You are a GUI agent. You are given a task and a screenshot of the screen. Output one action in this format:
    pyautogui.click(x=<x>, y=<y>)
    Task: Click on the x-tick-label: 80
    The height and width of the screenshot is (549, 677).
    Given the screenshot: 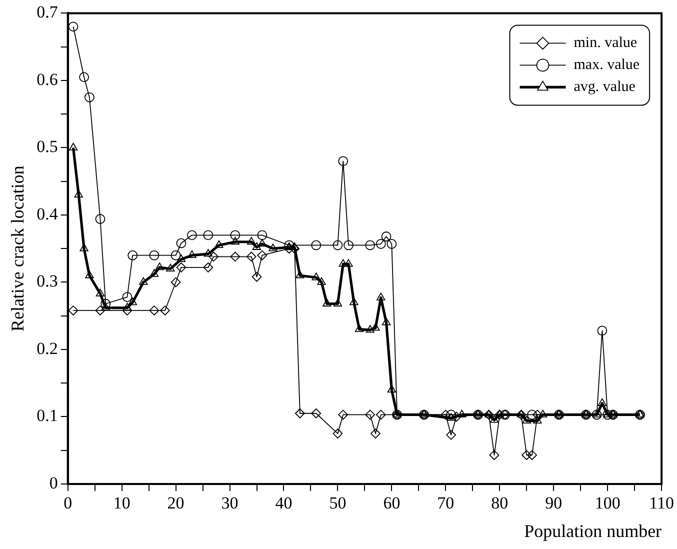 What is the action you would take?
    pyautogui.click(x=499, y=503)
    